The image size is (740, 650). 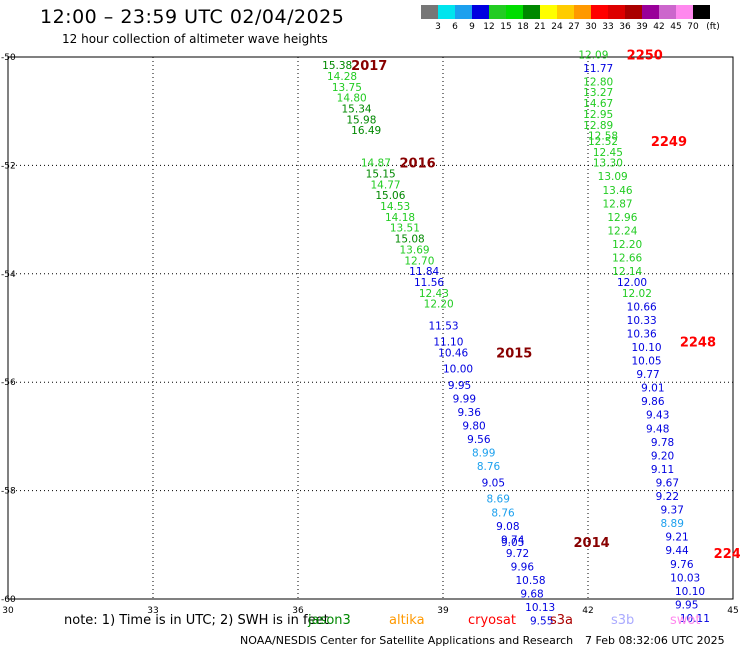 What do you see at coordinates (618, 204) in the screenshot?
I see `wave-height-value: 12.87` at bounding box center [618, 204].